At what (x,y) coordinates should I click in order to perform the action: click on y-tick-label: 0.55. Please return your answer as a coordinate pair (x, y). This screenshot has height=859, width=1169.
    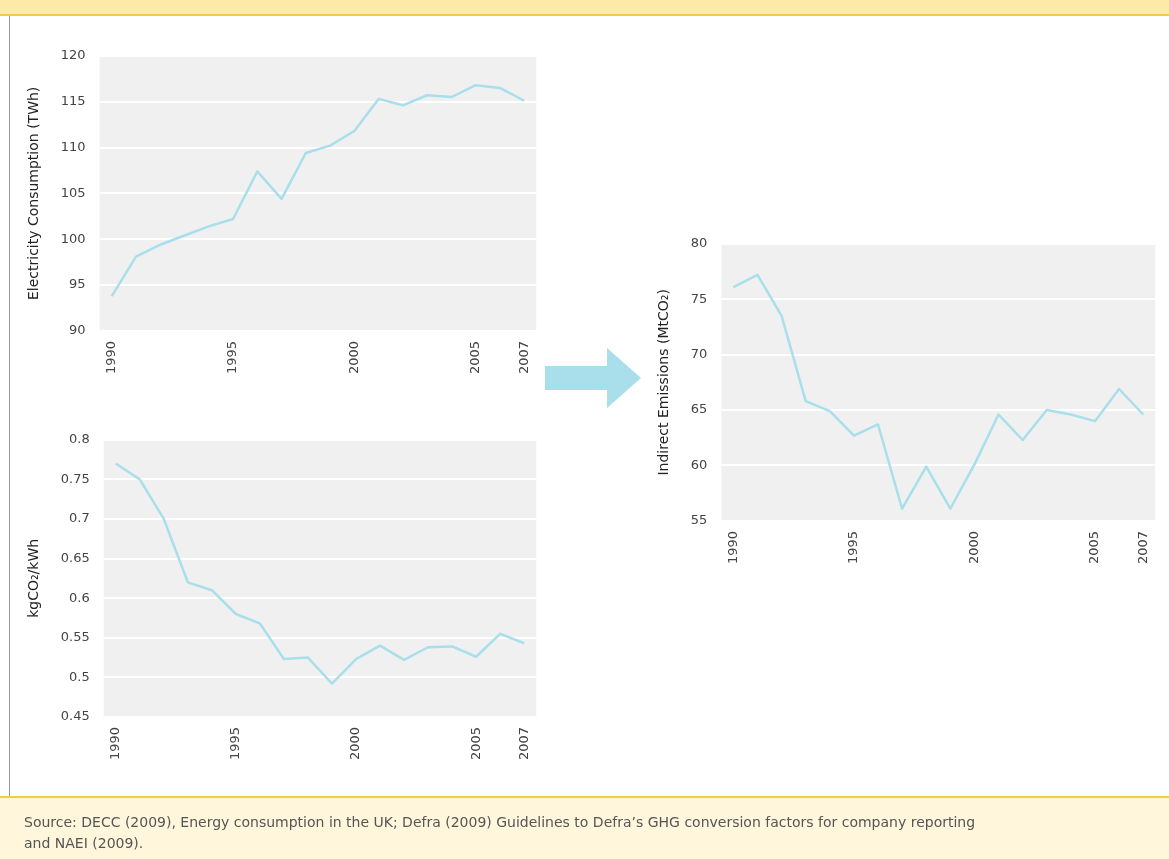
    Looking at the image, I should click on (75, 637).